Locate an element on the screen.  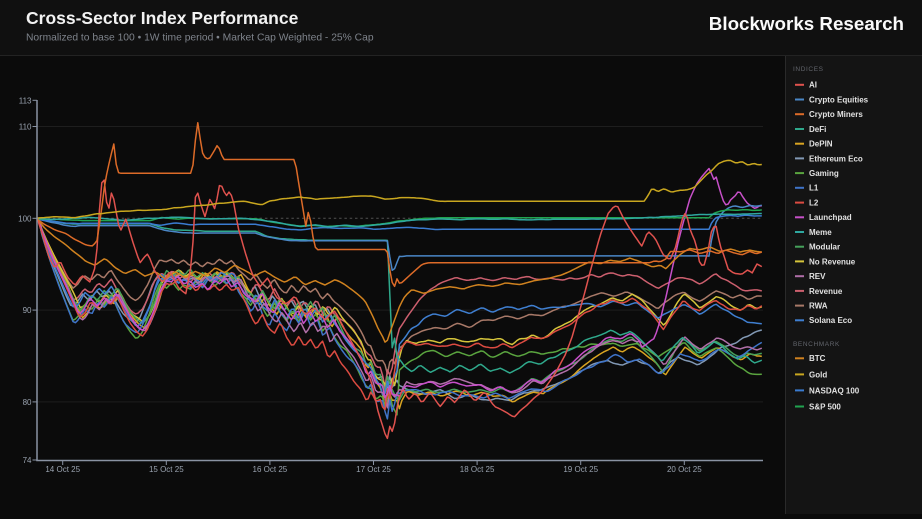
svg-text: Ethereum Eco is located at coordinates (836, 158).